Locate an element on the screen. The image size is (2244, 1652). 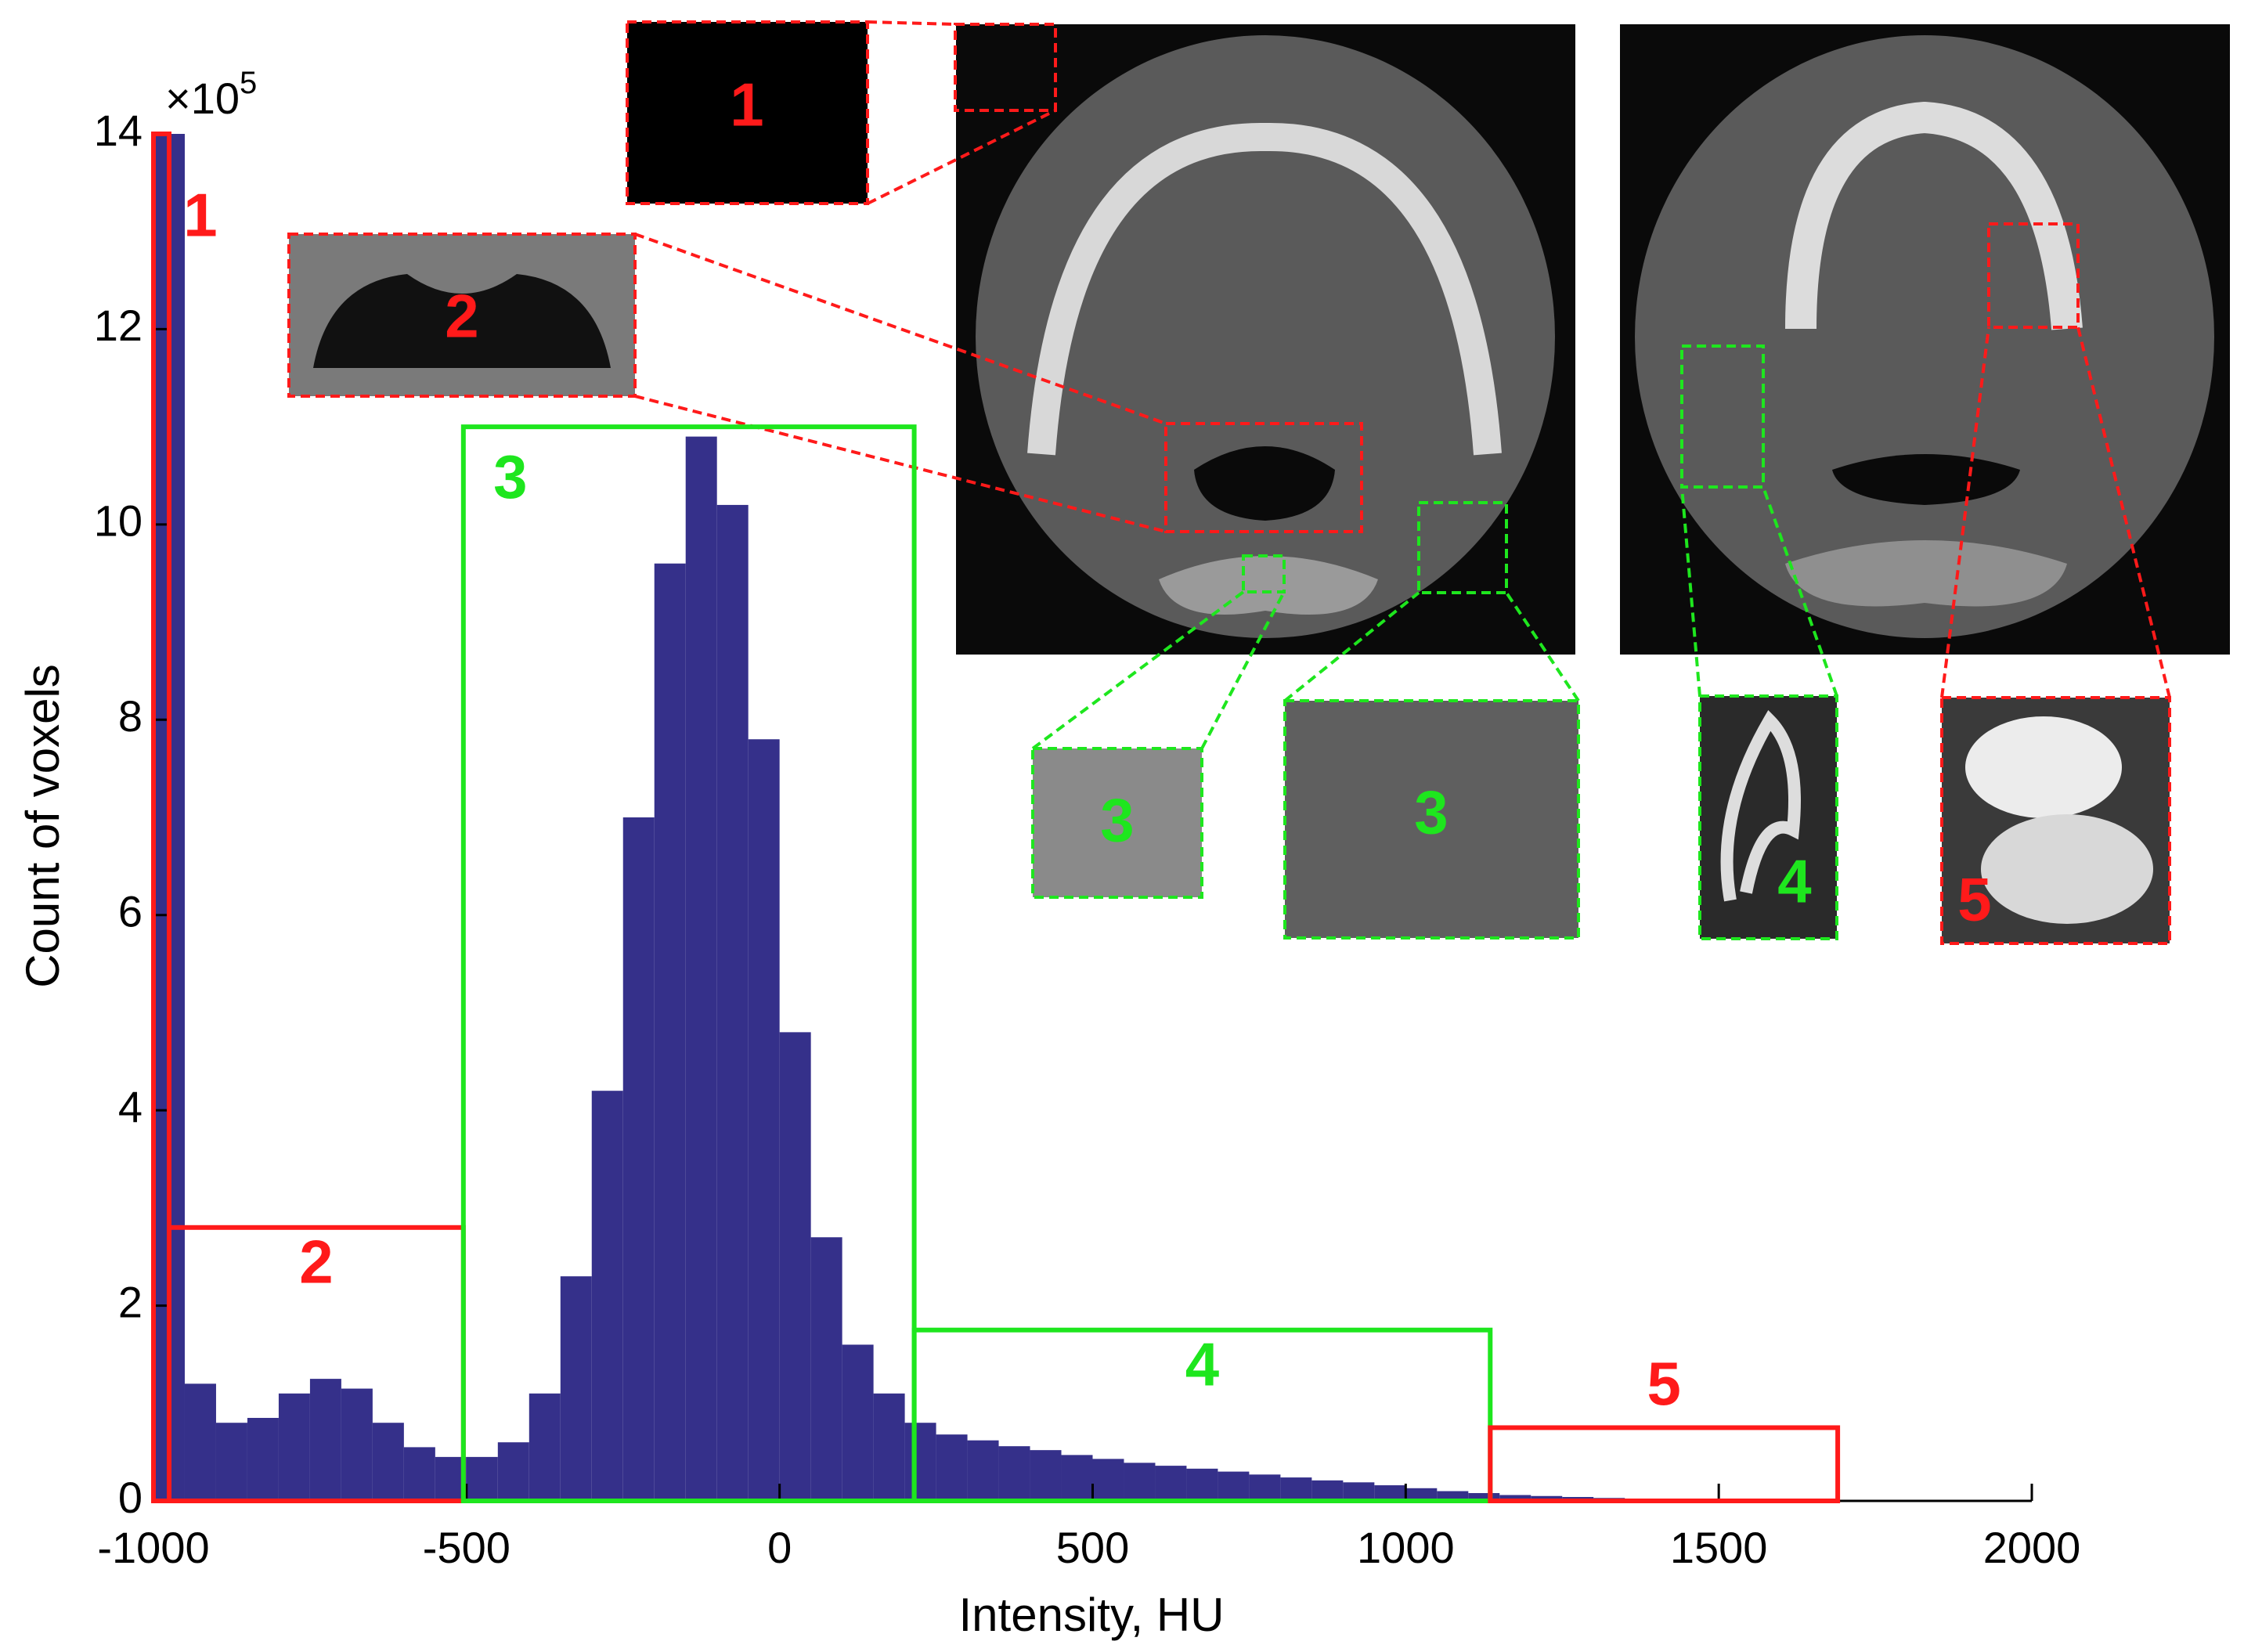
y-tick-label: 2 is located at coordinates (130, 1301).